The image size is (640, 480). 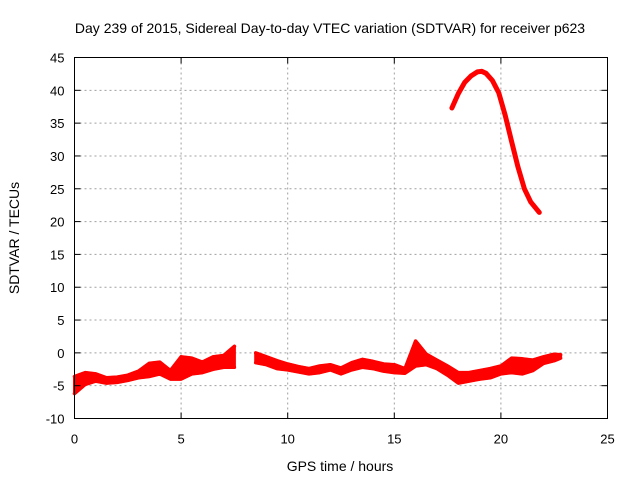 I want to click on x-axis-label: GPS time / hours, so click(x=340, y=466).